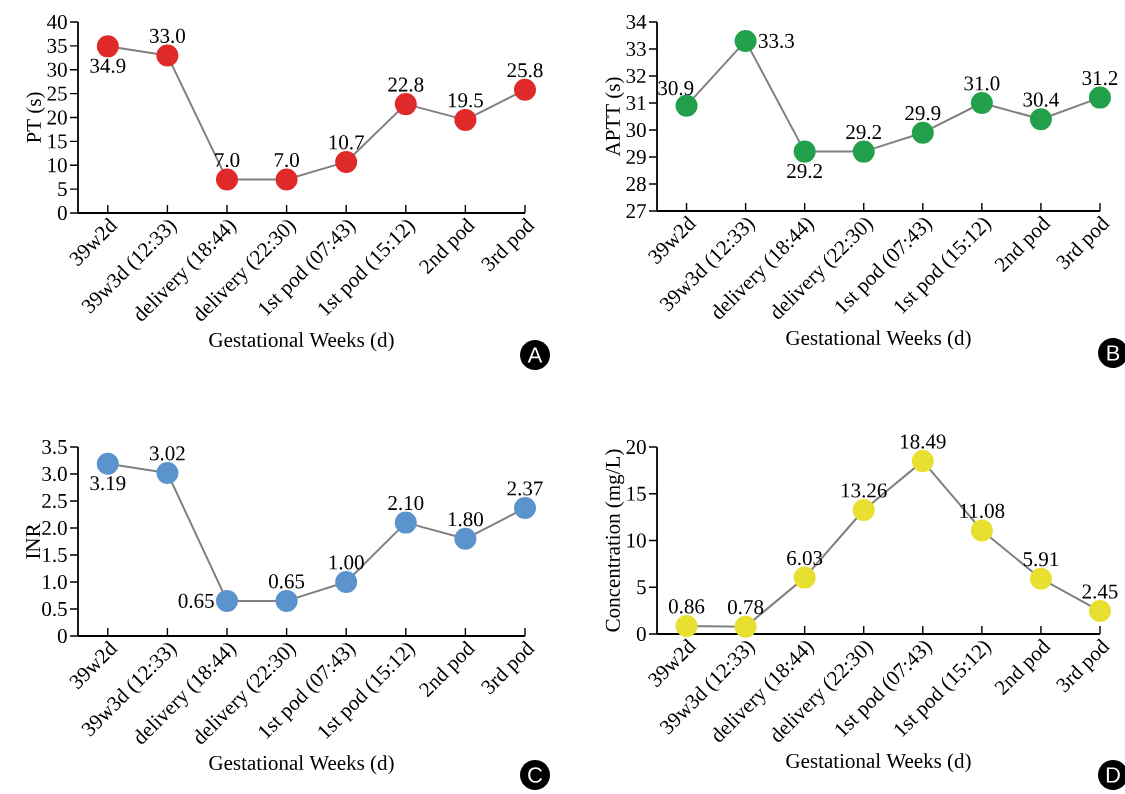 The height and width of the screenshot is (794, 1125). Describe the element at coordinates (686, 606) in the screenshot. I see `data-label: 0.86` at that location.